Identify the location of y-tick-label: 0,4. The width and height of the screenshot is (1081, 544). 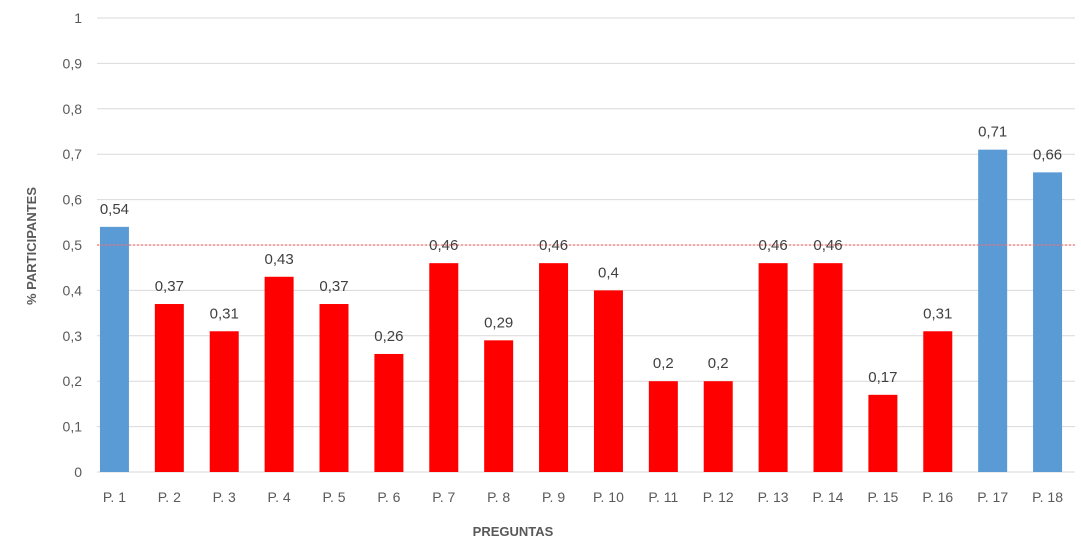
(73, 290).